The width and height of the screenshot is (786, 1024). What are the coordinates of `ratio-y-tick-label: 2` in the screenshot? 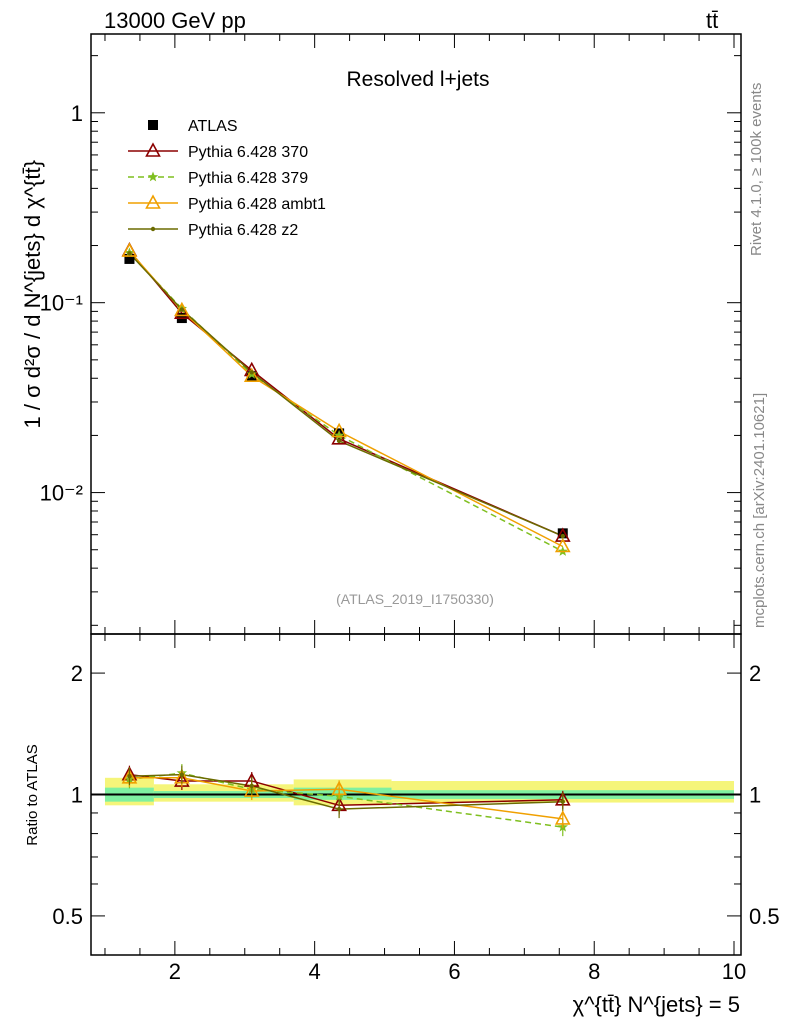 It's located at (77, 673).